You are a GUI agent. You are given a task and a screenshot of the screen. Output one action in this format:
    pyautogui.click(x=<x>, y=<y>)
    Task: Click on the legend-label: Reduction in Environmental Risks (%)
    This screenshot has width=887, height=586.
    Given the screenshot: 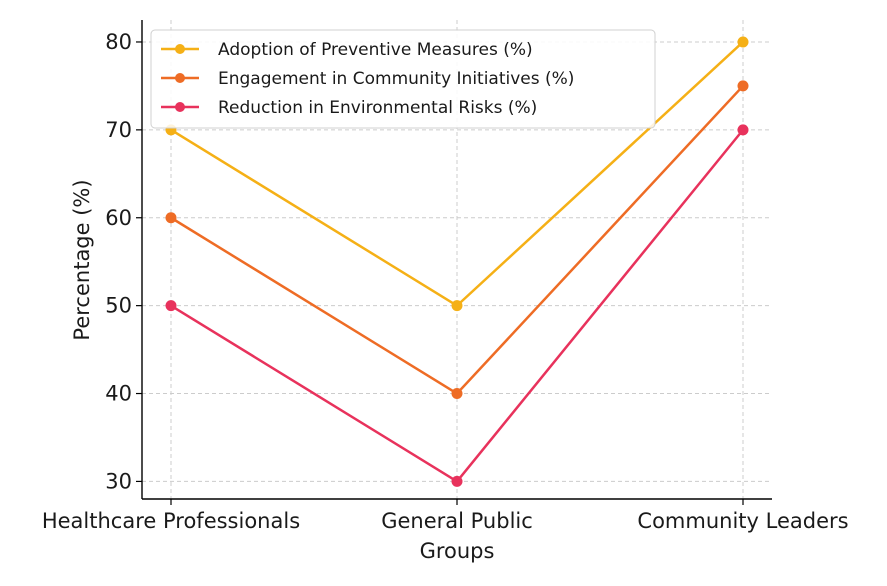 What is the action you would take?
    pyautogui.click(x=377, y=108)
    